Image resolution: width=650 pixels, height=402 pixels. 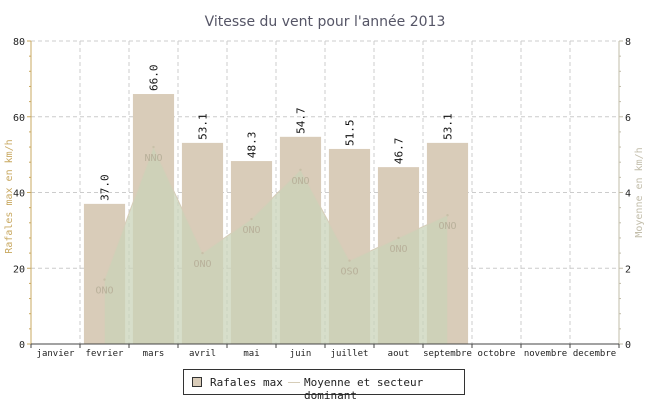 I want to click on y-tick-label-right: 0, so click(x=628, y=345).